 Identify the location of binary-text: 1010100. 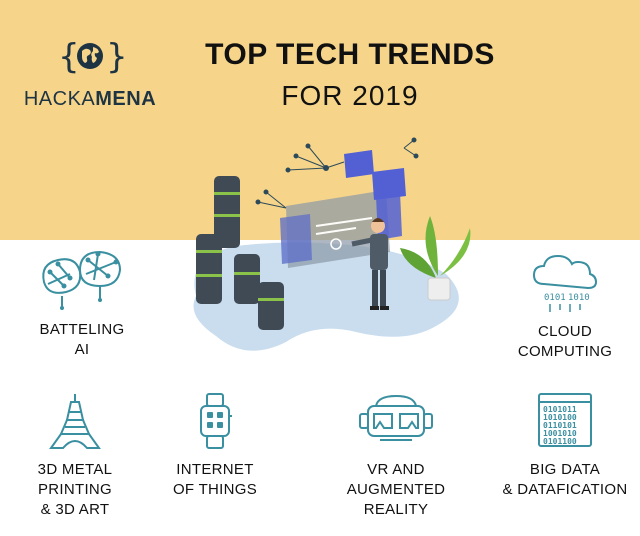
(560, 417).